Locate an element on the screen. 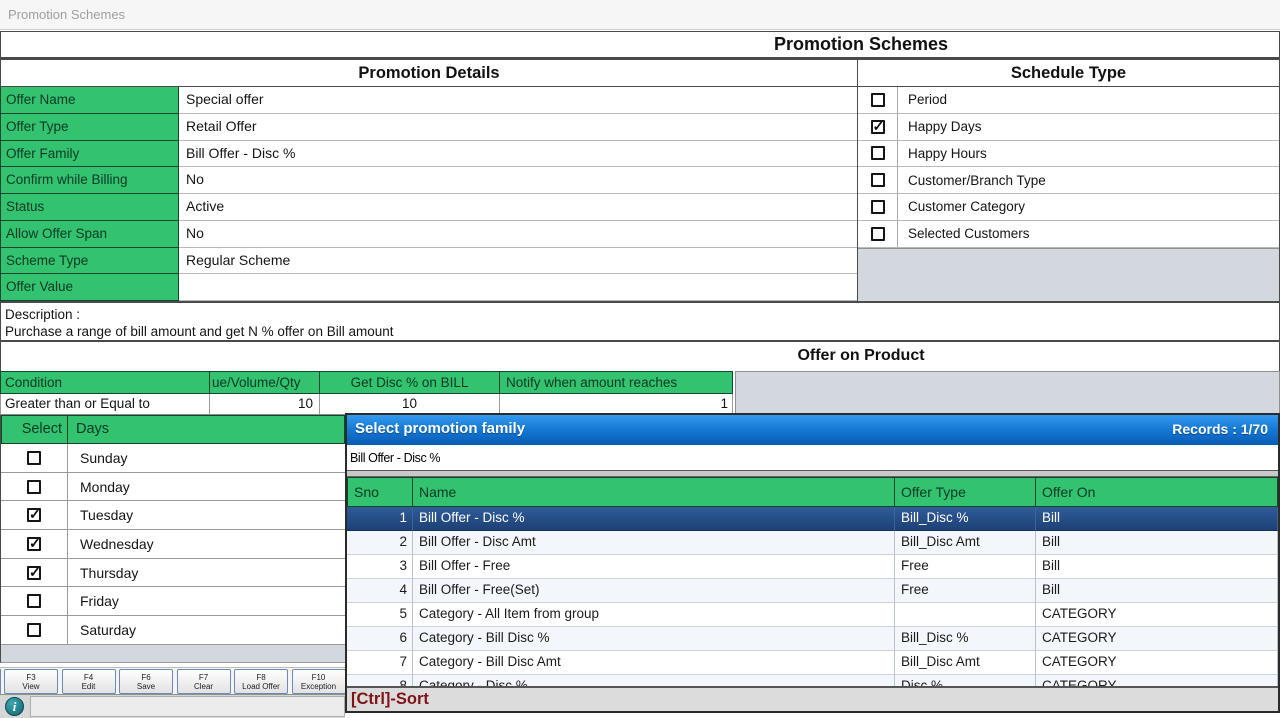 This screenshot has height=718, width=1280. schedule-type-row: Period is located at coordinates (1068, 100).